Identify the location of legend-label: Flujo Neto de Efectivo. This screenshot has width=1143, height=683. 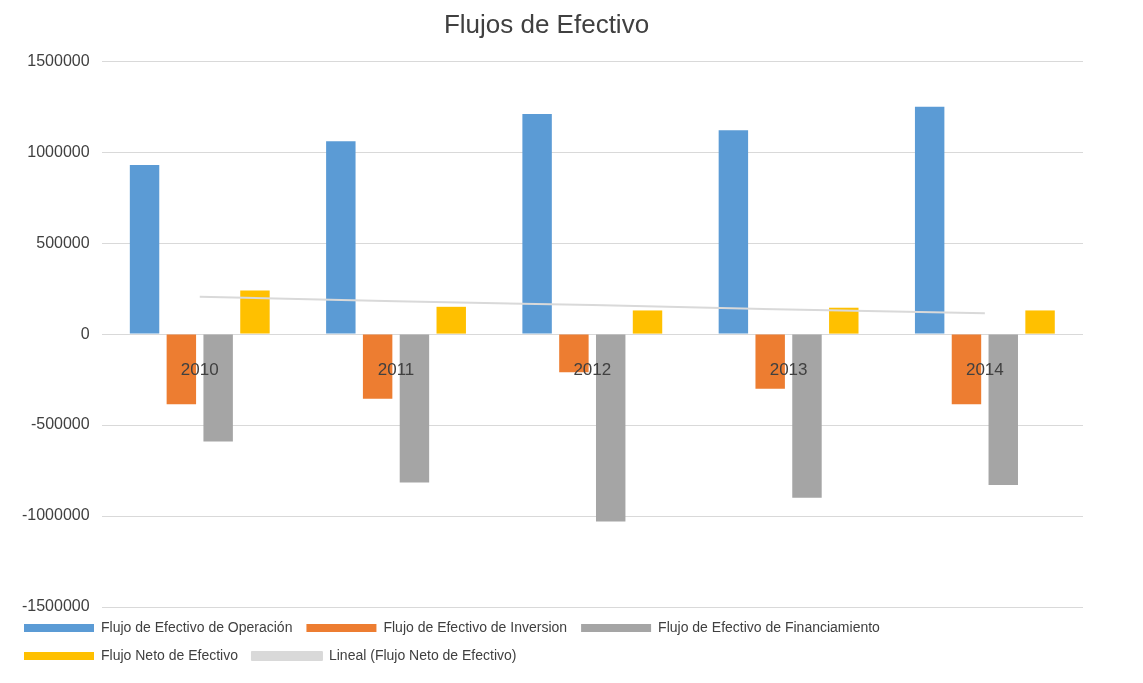
(170, 654).